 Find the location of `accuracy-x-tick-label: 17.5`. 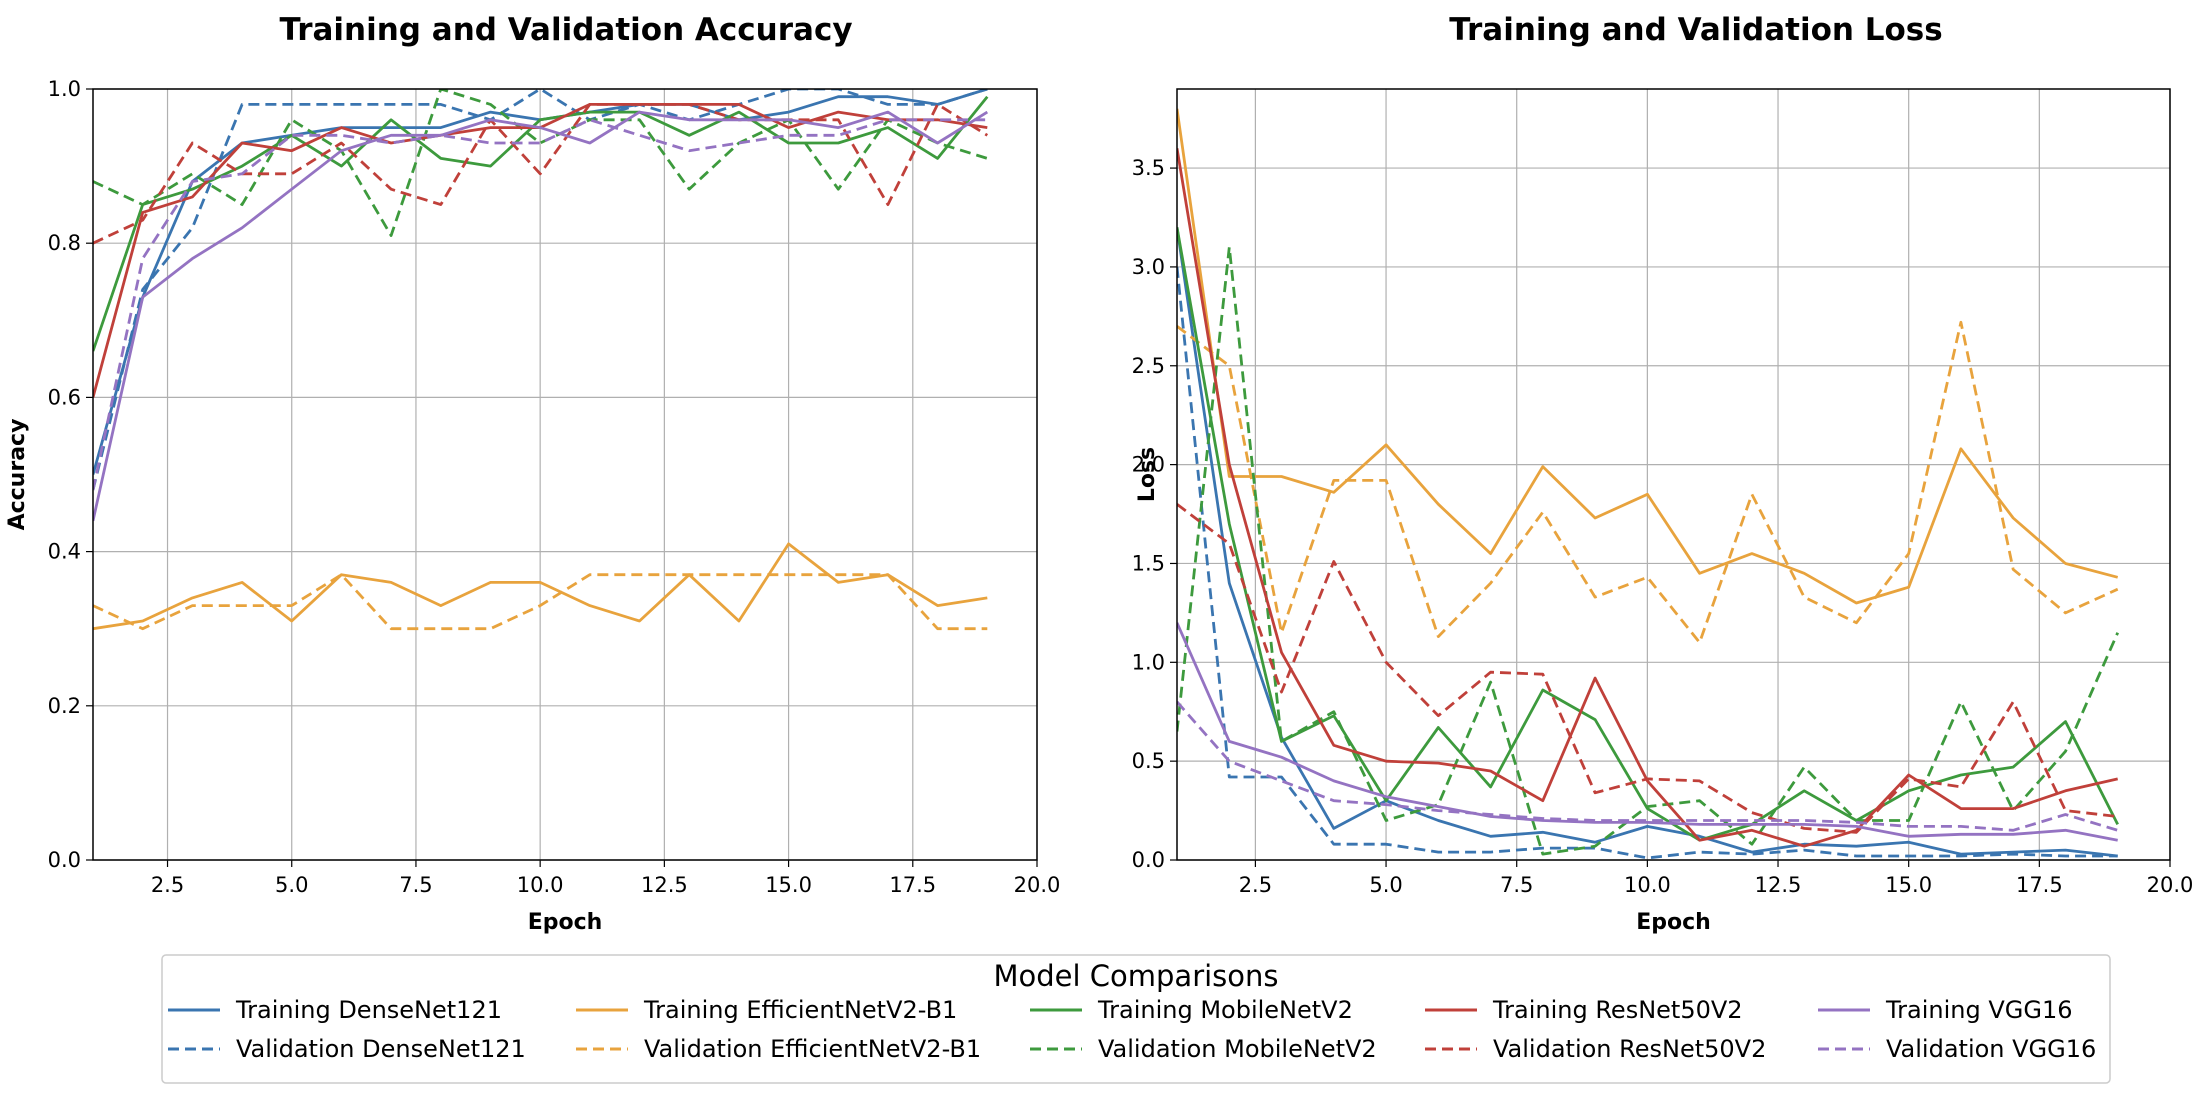

accuracy-x-tick-label: 17.5 is located at coordinates (912, 885).